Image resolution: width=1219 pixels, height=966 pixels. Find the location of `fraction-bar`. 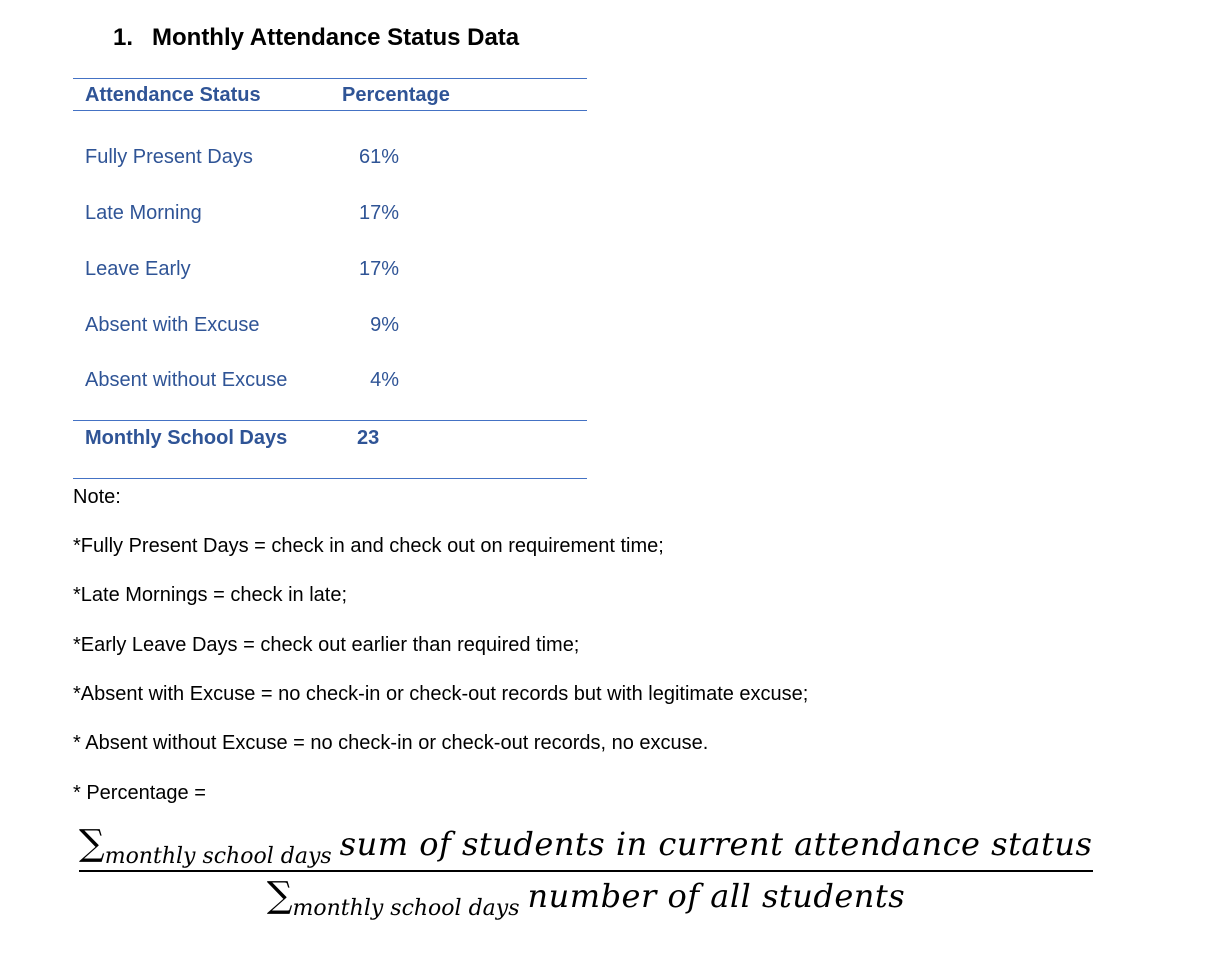

fraction-bar is located at coordinates (586, 871).